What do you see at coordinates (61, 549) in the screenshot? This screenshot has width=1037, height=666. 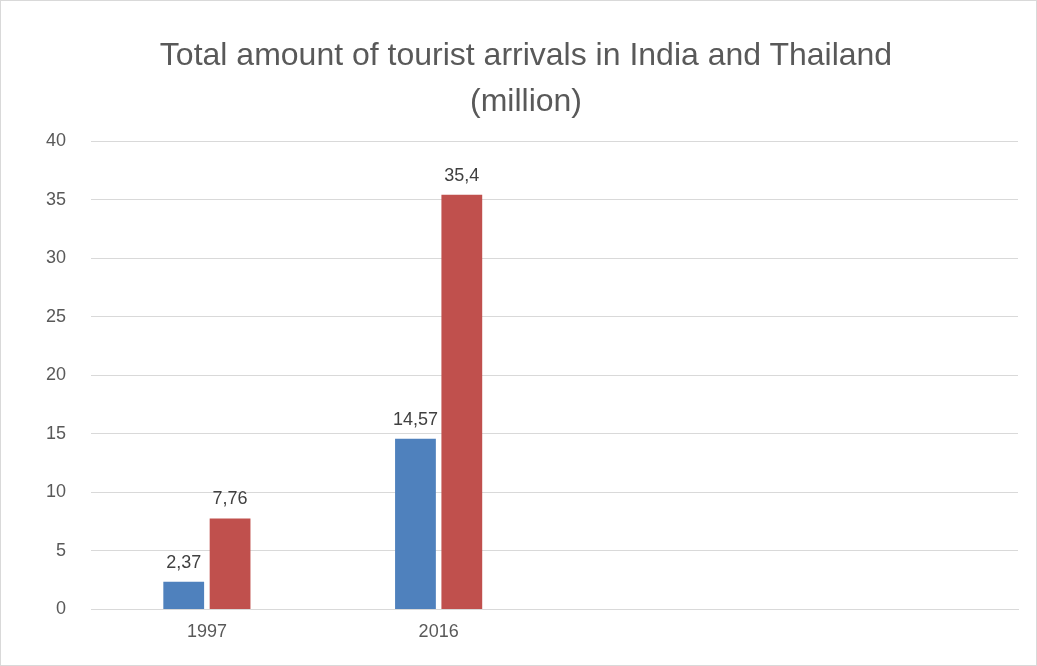 I see `y-tick-label: 5` at bounding box center [61, 549].